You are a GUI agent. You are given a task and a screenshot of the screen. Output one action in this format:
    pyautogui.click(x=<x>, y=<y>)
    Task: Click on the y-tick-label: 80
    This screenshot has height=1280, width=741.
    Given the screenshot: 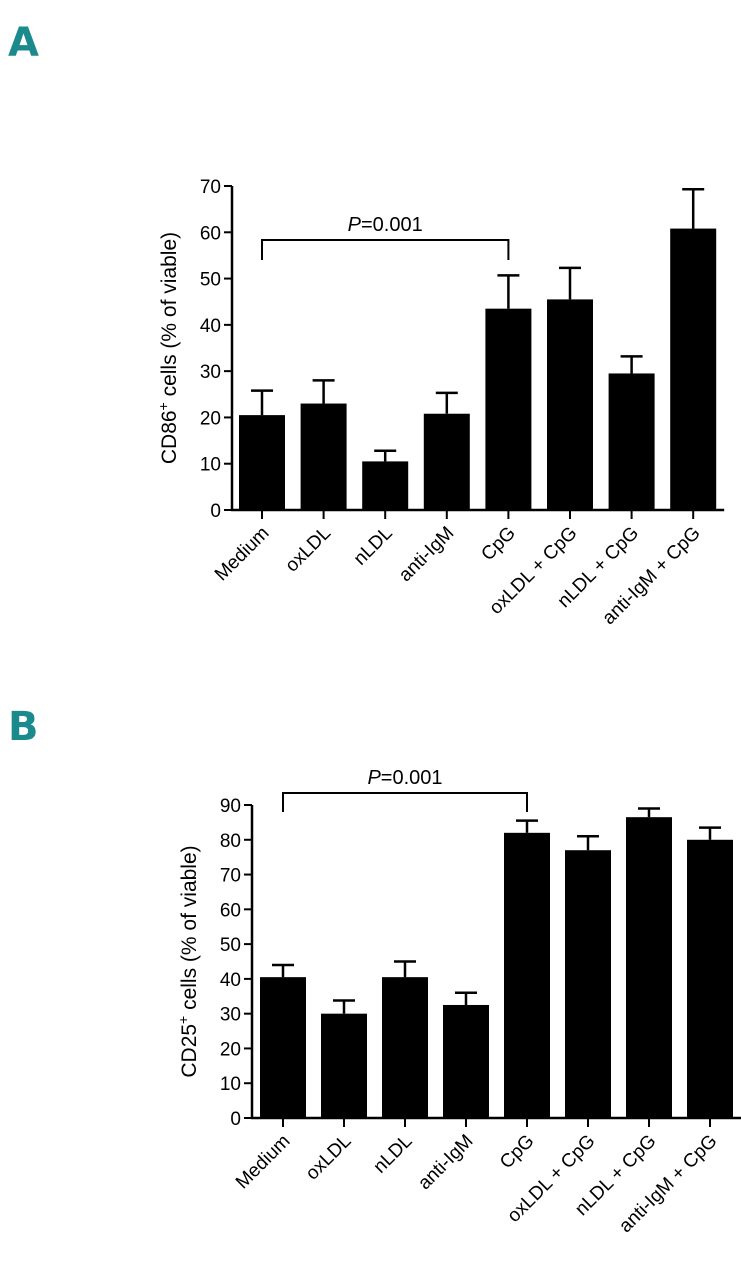 What is the action you would take?
    pyautogui.click(x=230, y=841)
    